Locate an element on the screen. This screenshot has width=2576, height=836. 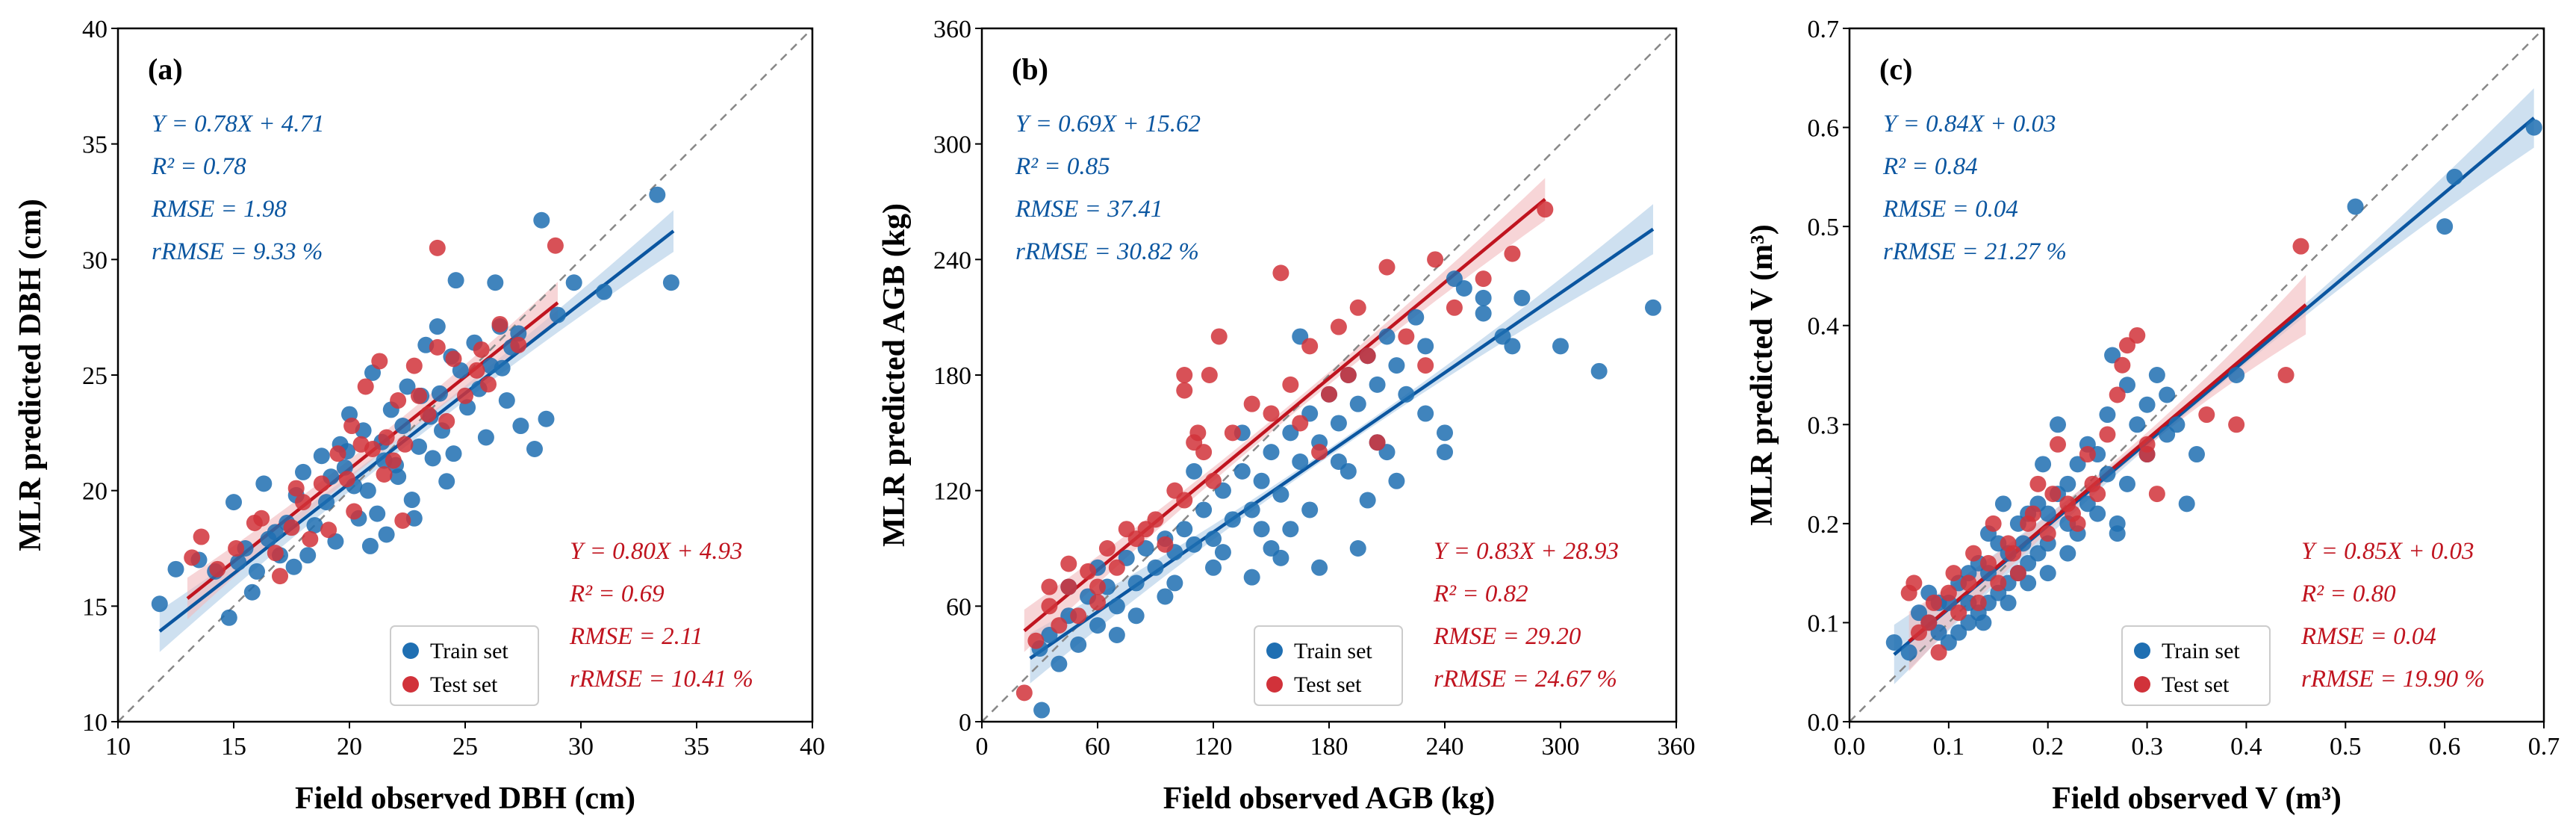
x-tick-label: 0.6 is located at coordinates (2445, 747).